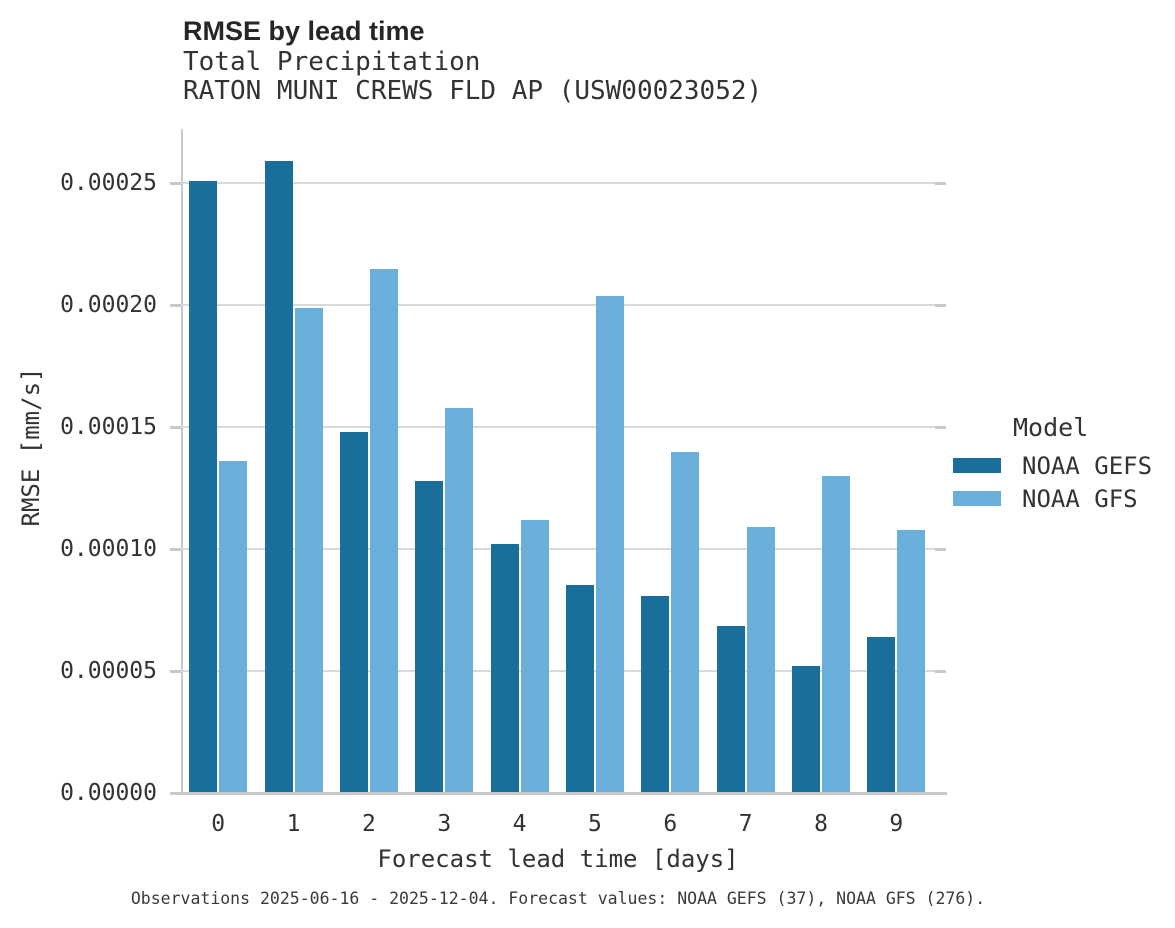  What do you see at coordinates (218, 824) in the screenshot?
I see `x-tick-label: 0` at bounding box center [218, 824].